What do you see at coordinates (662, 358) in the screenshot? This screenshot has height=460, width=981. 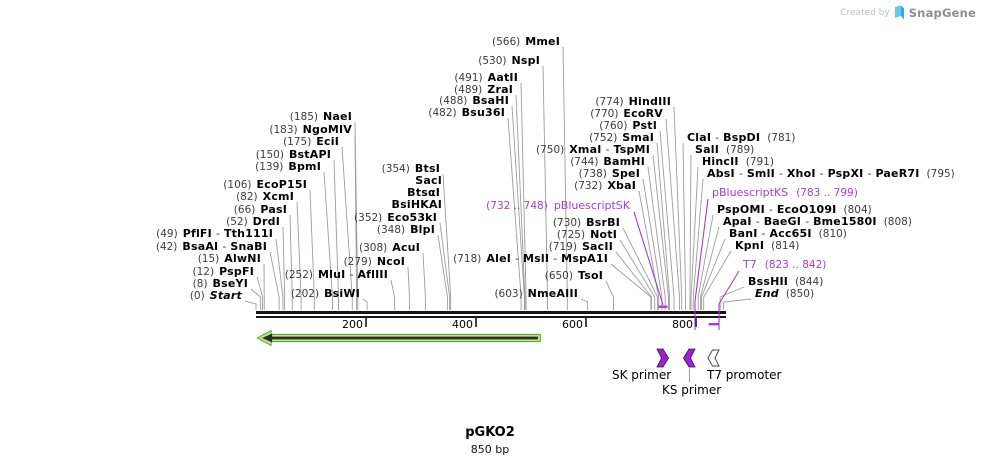 I see `sk-primer-icon` at bounding box center [662, 358].